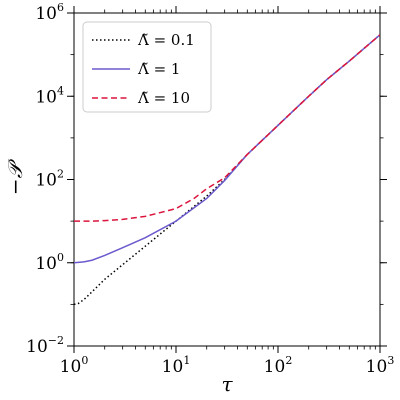 The height and width of the screenshot is (400, 400). I want to click on y-tick-exp: 0, so click(60, 257).